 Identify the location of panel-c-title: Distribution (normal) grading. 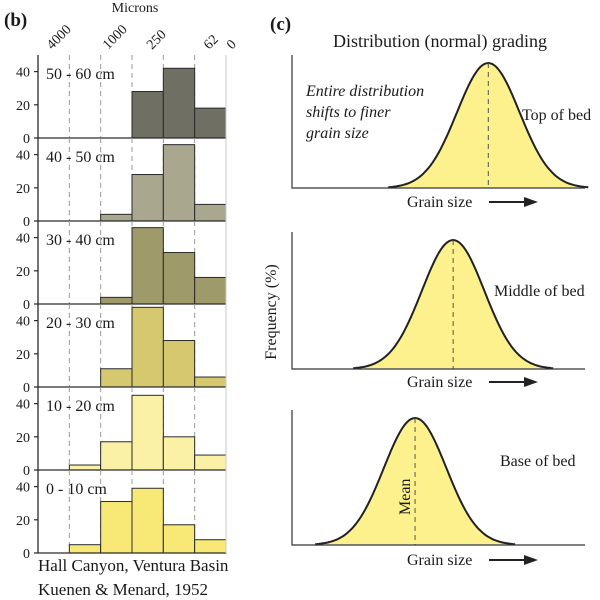
(440, 41).